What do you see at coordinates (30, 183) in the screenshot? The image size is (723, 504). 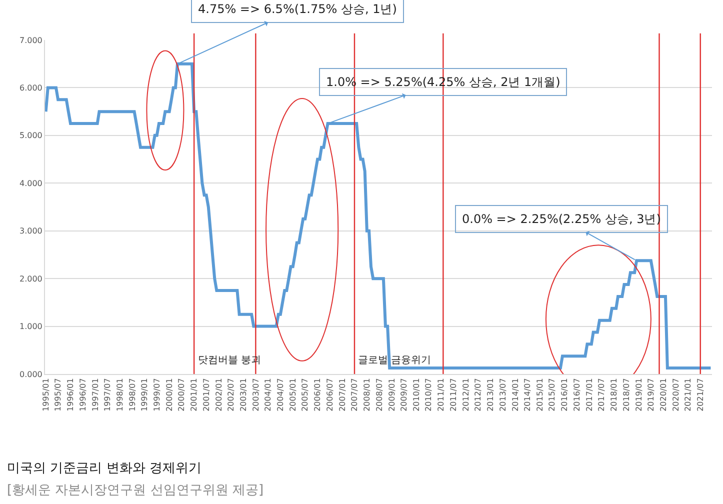 I see `y-tick-label: 4.000` at bounding box center [30, 183].